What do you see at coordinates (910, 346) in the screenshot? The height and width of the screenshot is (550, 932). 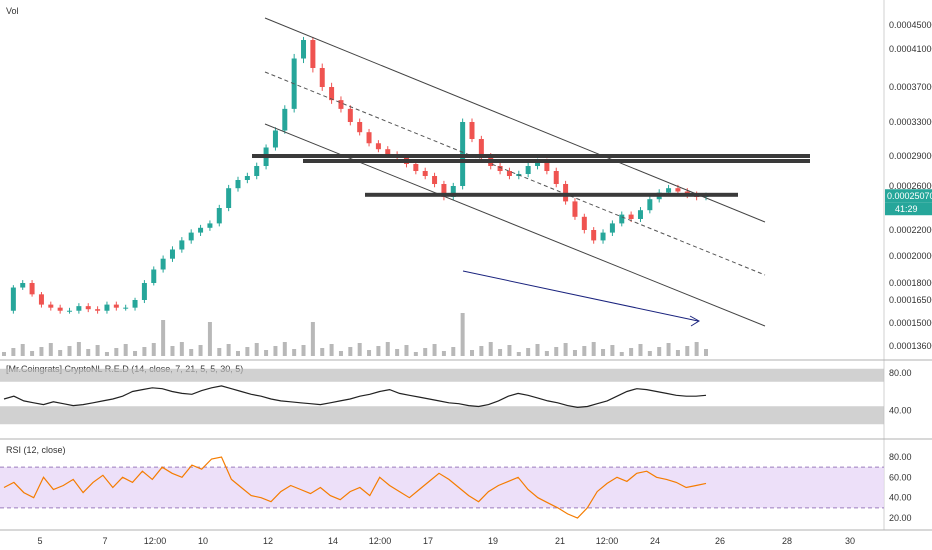 I see `price-tick-label: 0.00013600` at bounding box center [910, 346].